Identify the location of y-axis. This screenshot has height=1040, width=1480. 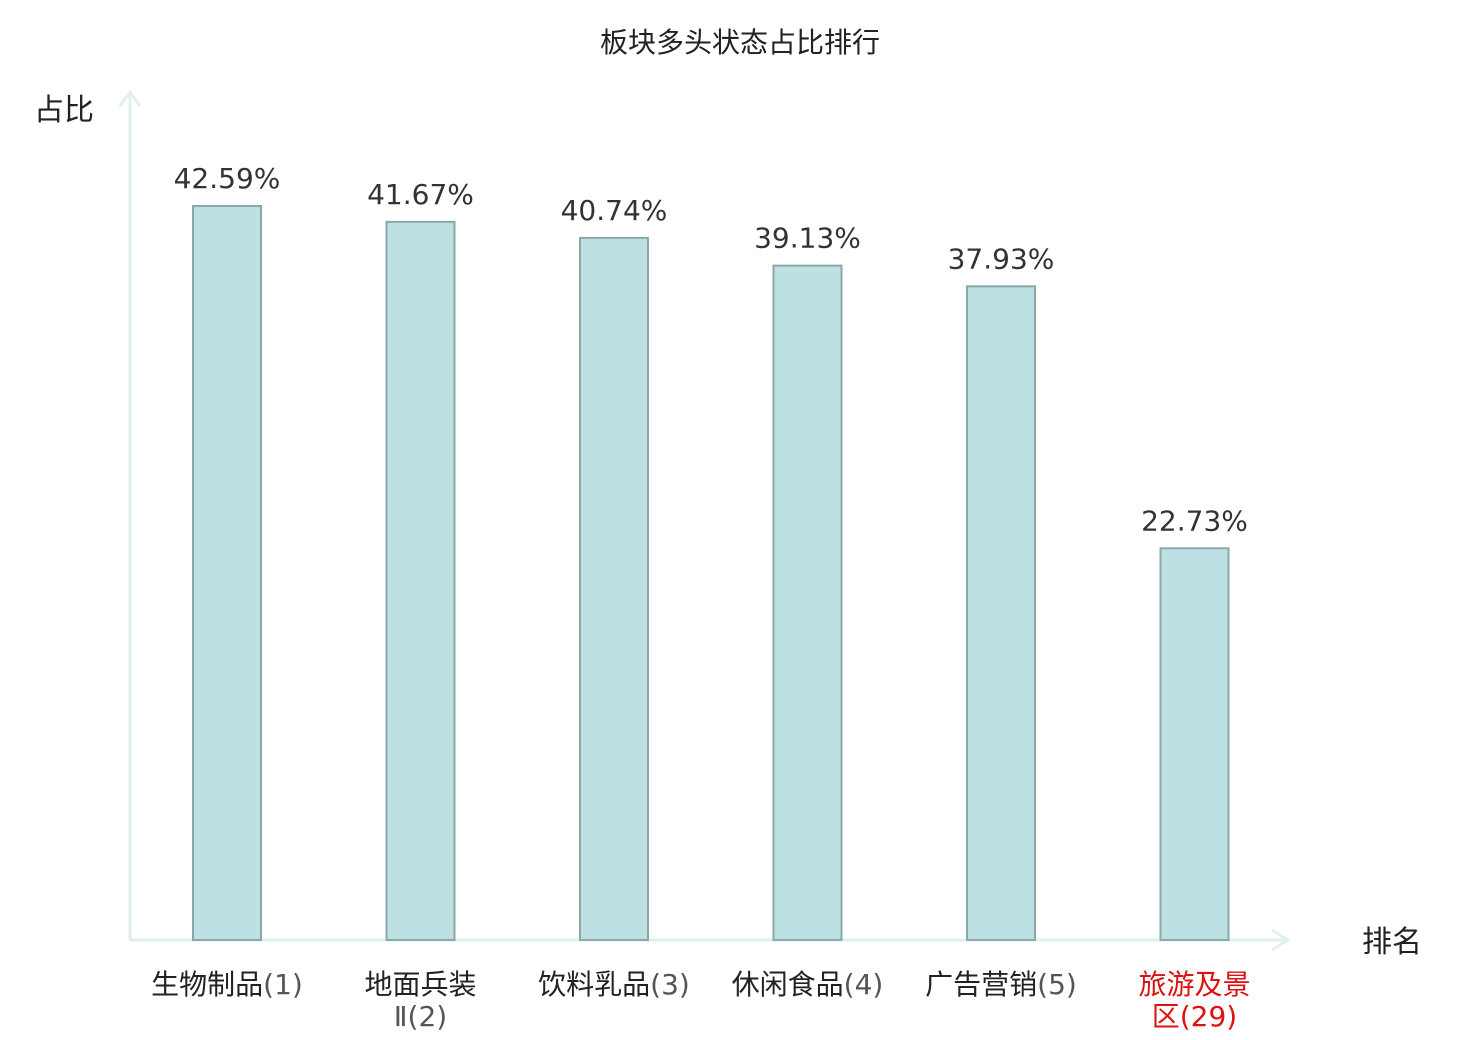
(130, 514).